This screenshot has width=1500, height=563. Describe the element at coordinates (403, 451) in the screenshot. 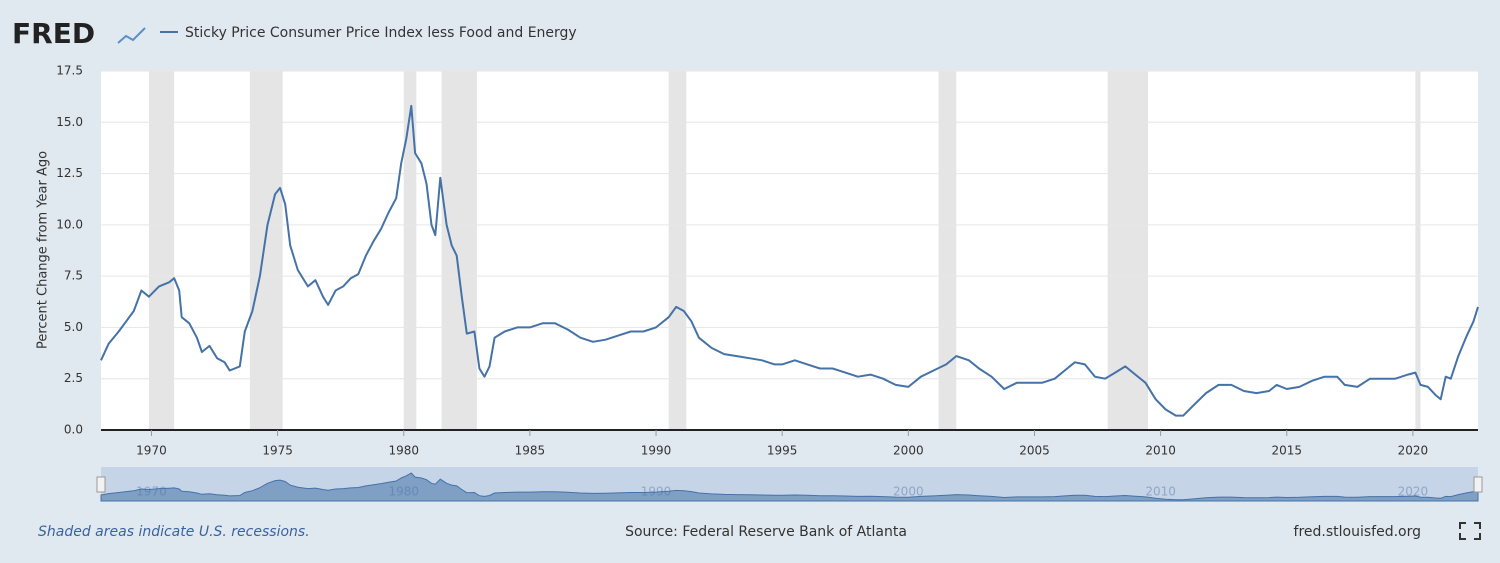

I see `x-tick-label: 1980` at that location.